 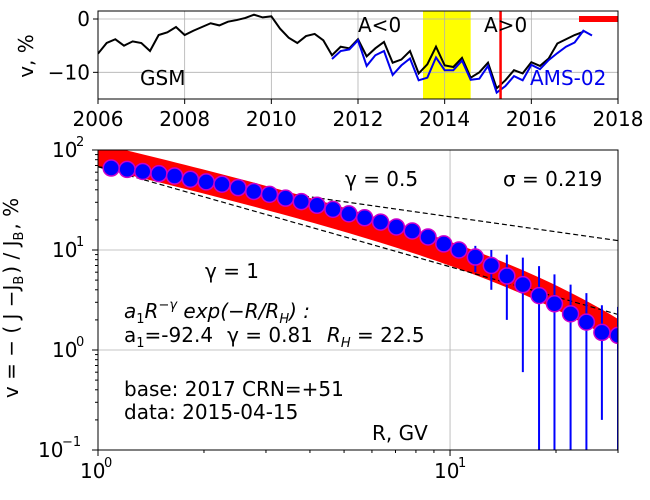 What do you see at coordinates (83, 19) in the screenshot?
I see `top-y-tick-label: 0` at bounding box center [83, 19].